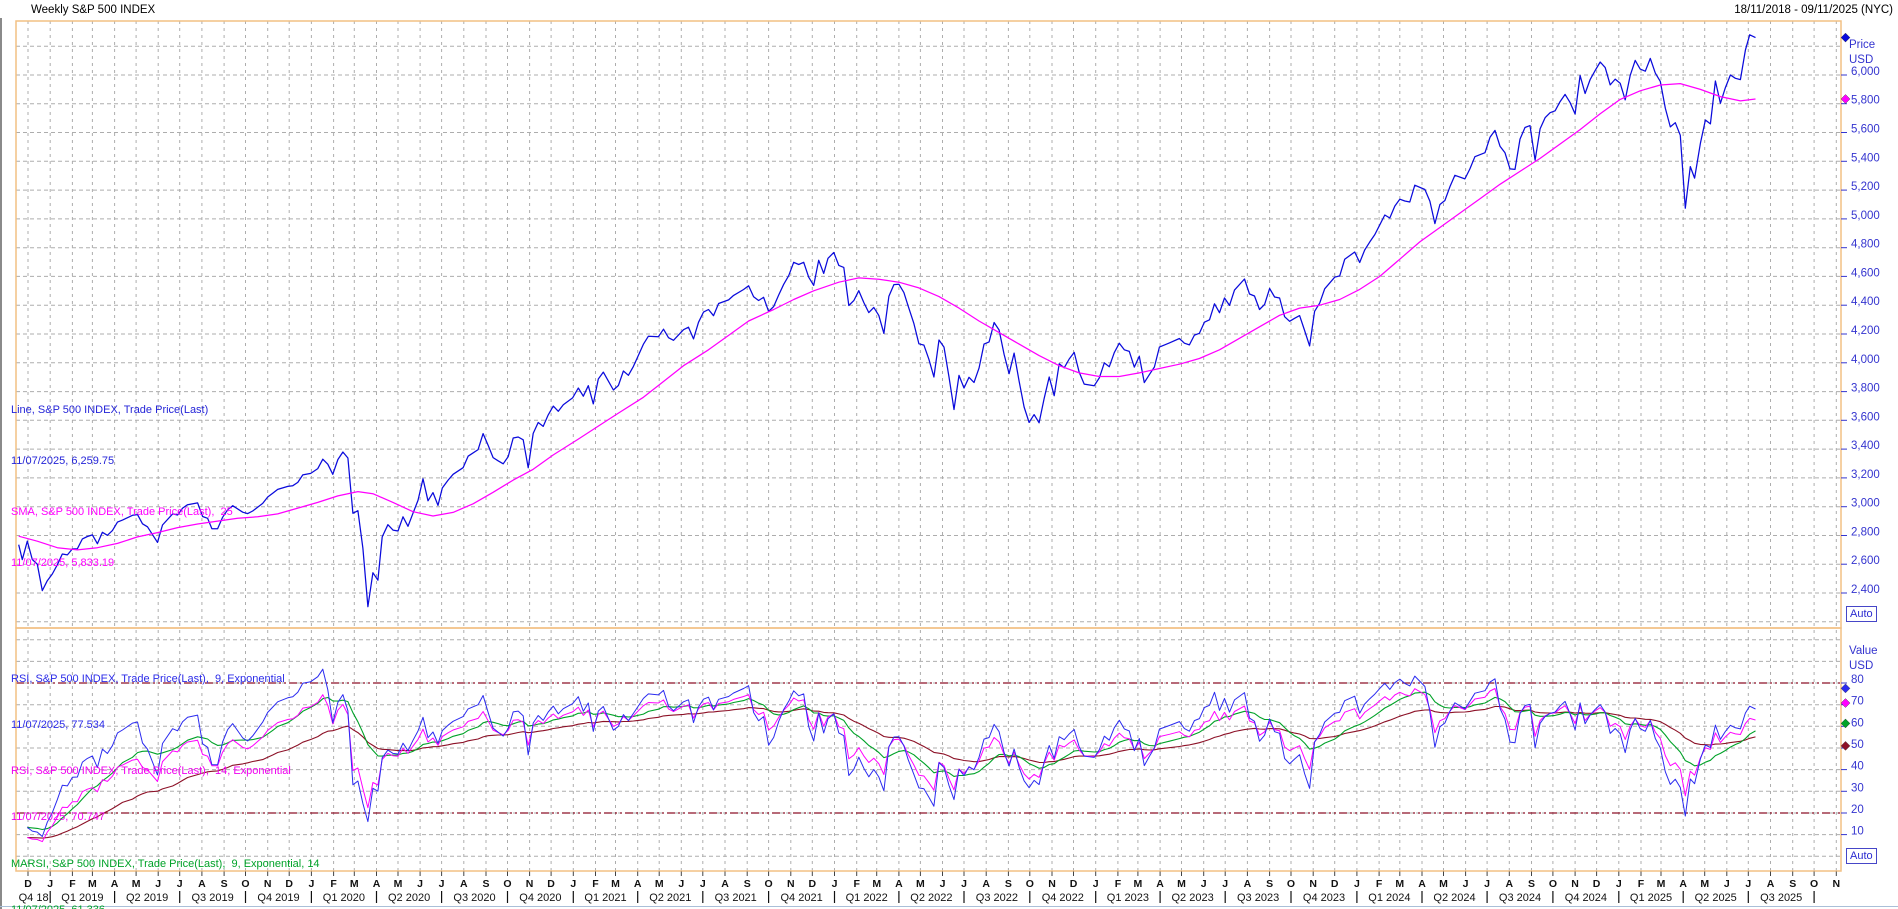 Image resolution: width=1898 pixels, height=909 pixels. What do you see at coordinates (1857, 745) in the screenshot?
I see `svg-text: 50` at bounding box center [1857, 745].